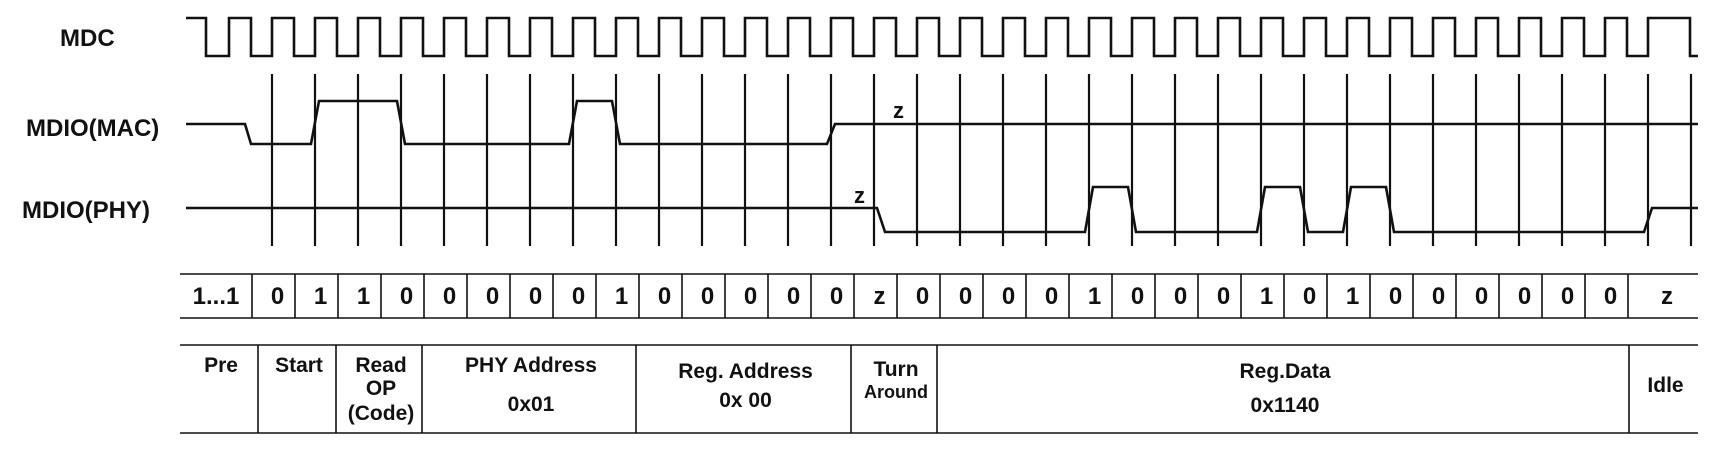 The width and height of the screenshot is (1717, 453). What do you see at coordinates (942, 37) in the screenshot?
I see `mdc-clock-waveform` at bounding box center [942, 37].